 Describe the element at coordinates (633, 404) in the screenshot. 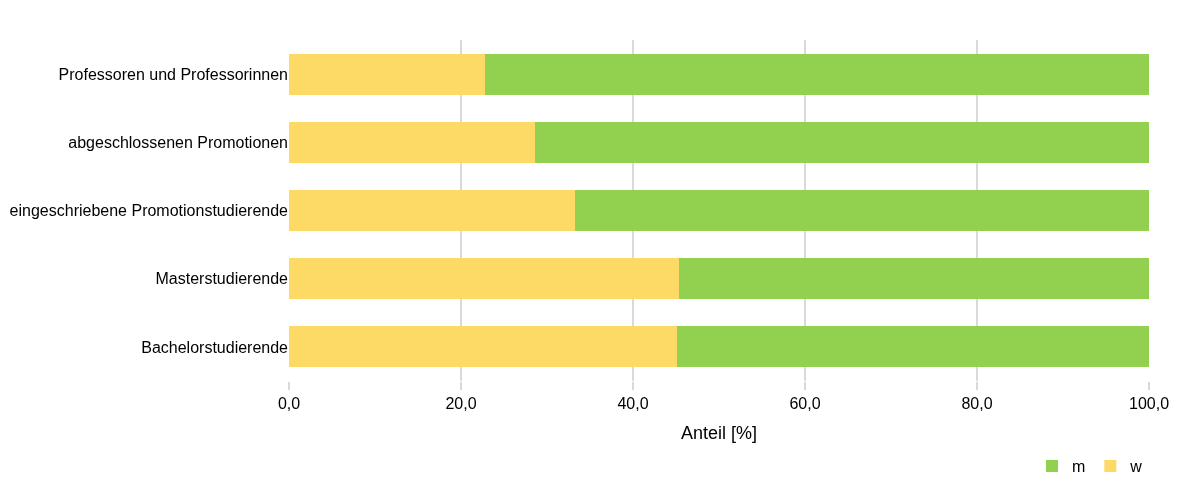

I see `x-tick-label: 40,0` at that location.